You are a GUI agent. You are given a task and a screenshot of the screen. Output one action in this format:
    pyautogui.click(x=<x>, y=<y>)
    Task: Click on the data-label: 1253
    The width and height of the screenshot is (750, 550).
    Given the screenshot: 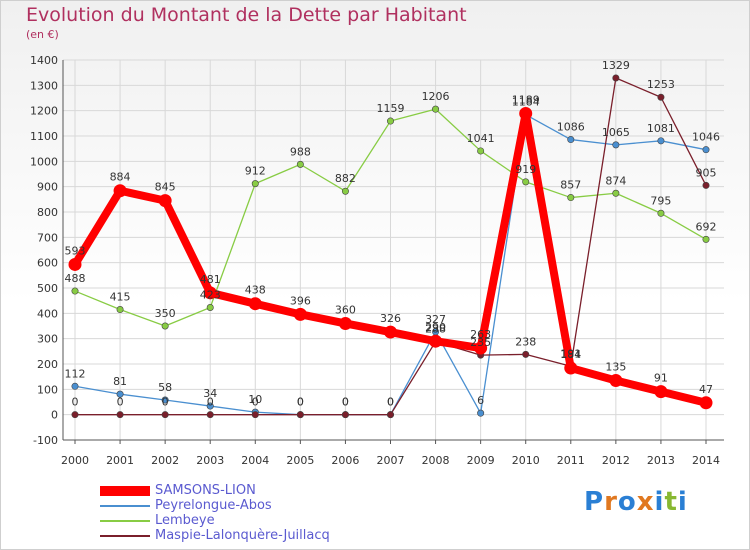 What is the action you would take?
    pyautogui.click(x=661, y=84)
    